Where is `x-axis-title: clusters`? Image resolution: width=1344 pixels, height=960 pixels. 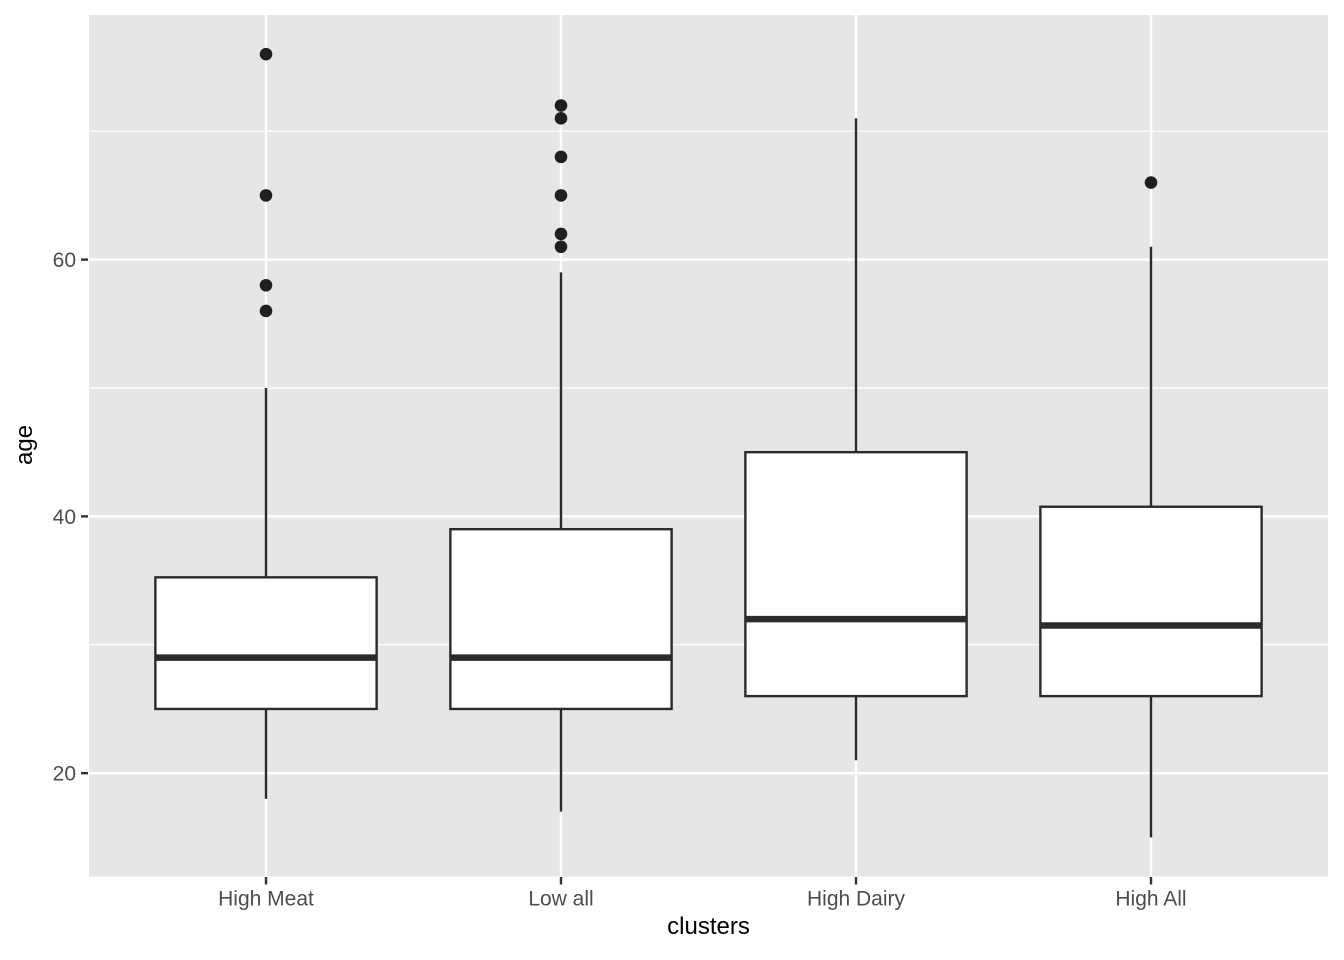 x-axis-title: clusters is located at coordinates (708, 926).